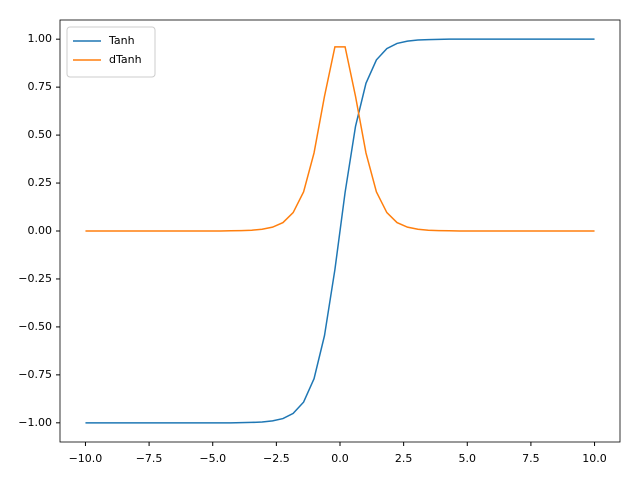  What do you see at coordinates (40, 230) in the screenshot?
I see `y-tick-label: 0.00` at bounding box center [40, 230].